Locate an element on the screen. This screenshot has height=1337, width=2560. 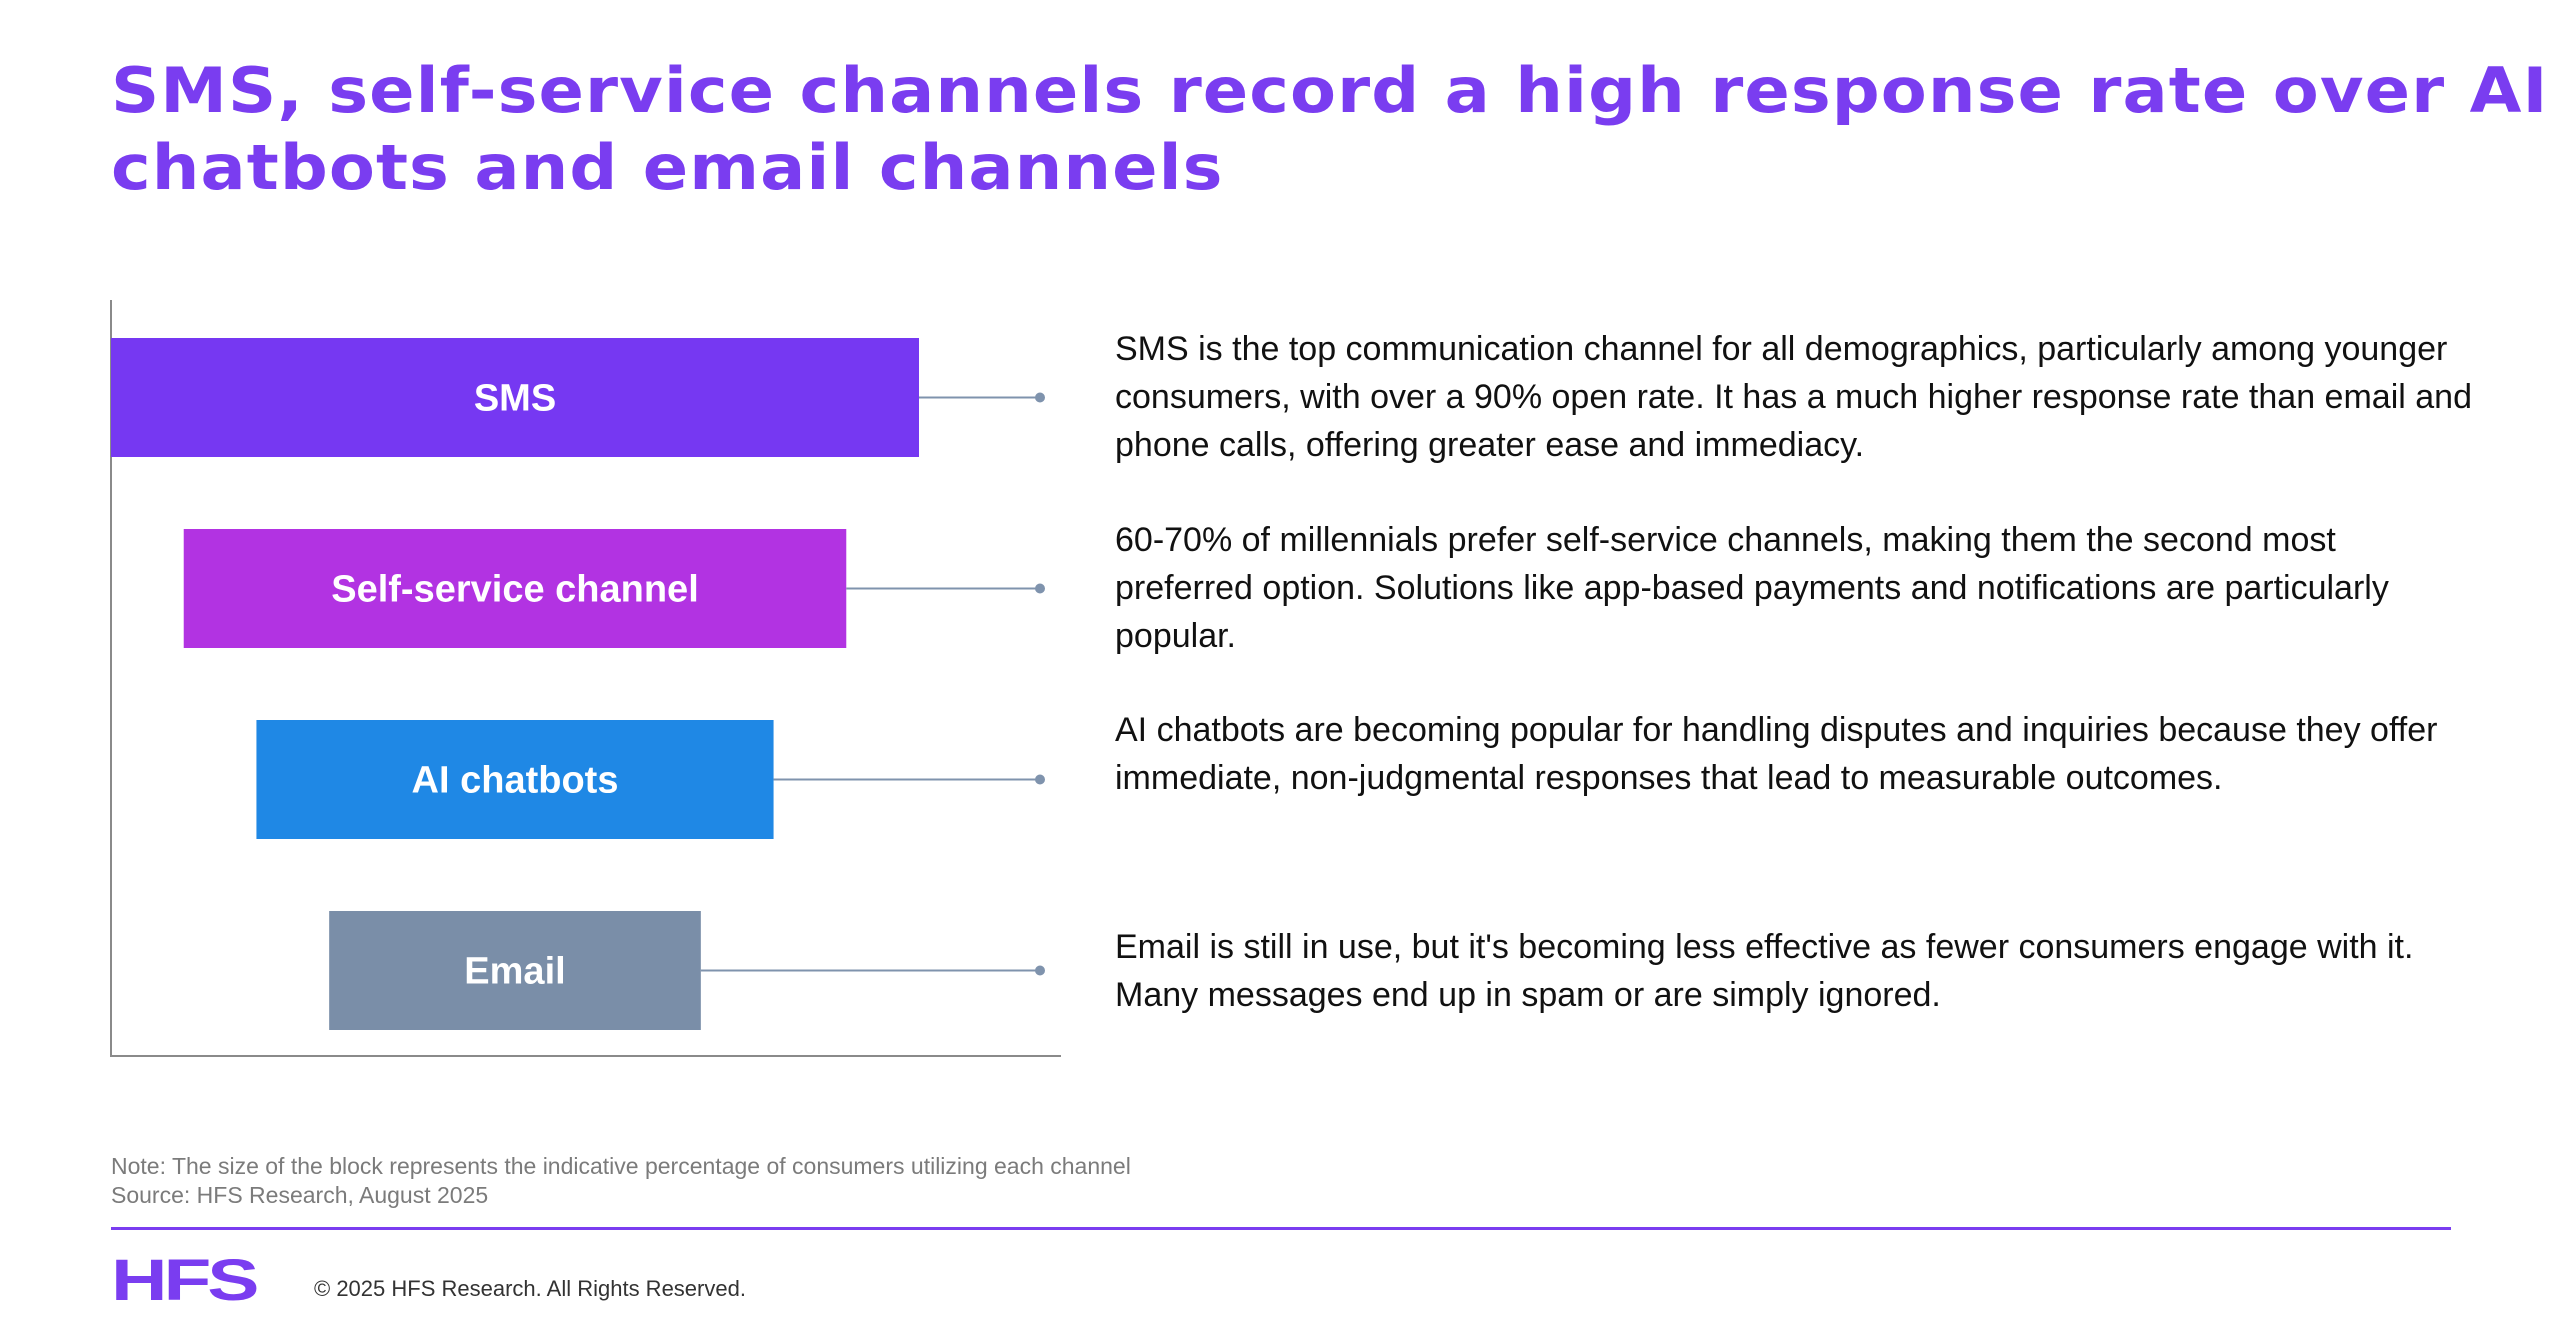
connector-dot-ai-chatbots is located at coordinates (1040, 779).